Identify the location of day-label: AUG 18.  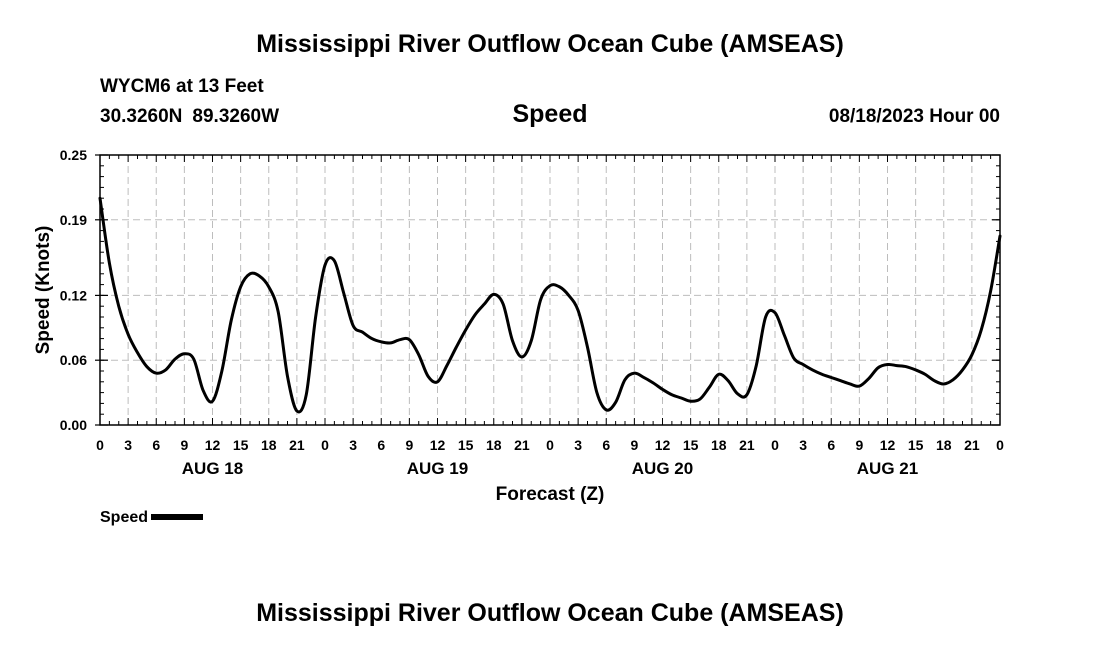
(212, 468).